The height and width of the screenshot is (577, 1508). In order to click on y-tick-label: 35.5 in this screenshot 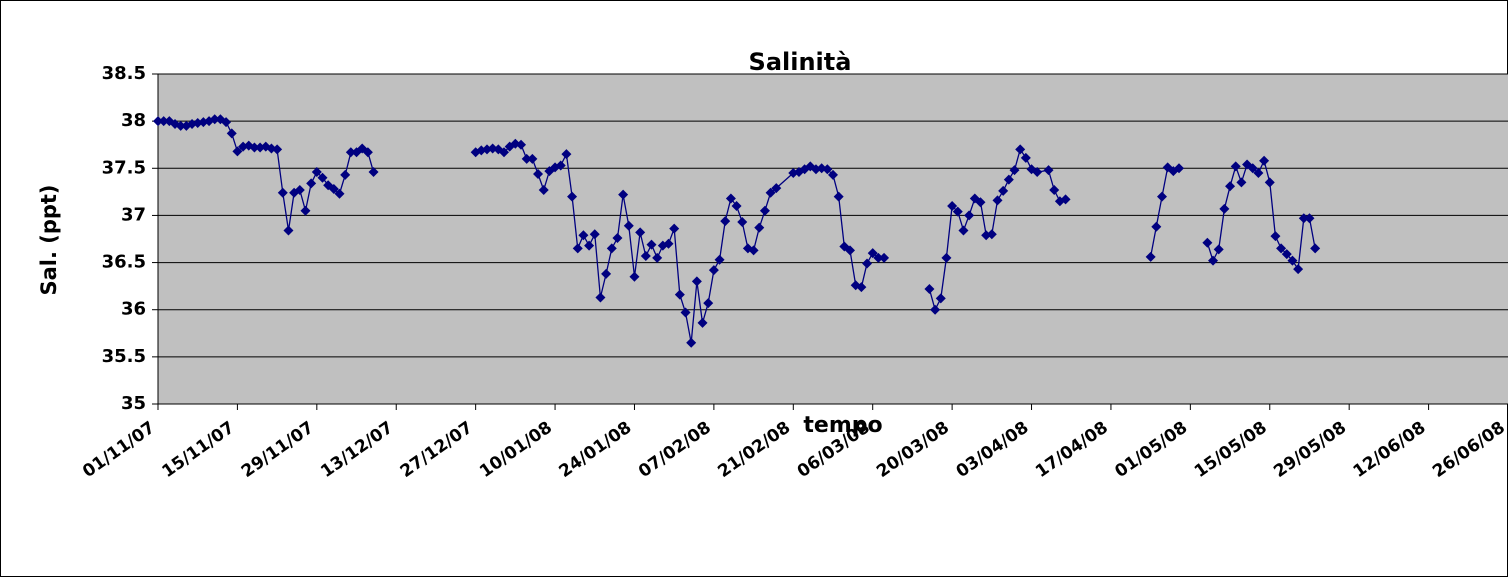, I will do `click(124, 356)`.